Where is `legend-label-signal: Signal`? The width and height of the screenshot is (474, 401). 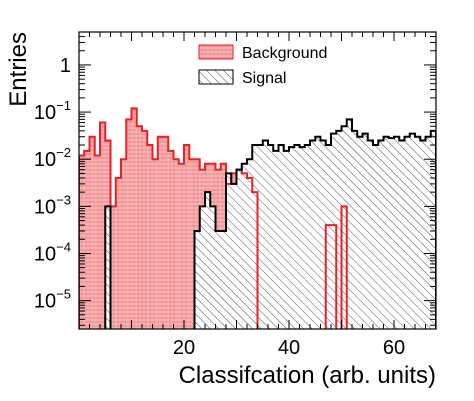 legend-label-signal: Signal is located at coordinates (264, 78).